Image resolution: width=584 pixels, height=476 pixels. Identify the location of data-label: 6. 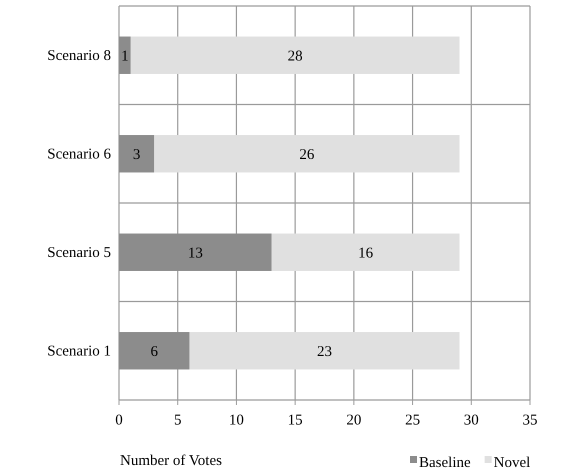
(154, 352).